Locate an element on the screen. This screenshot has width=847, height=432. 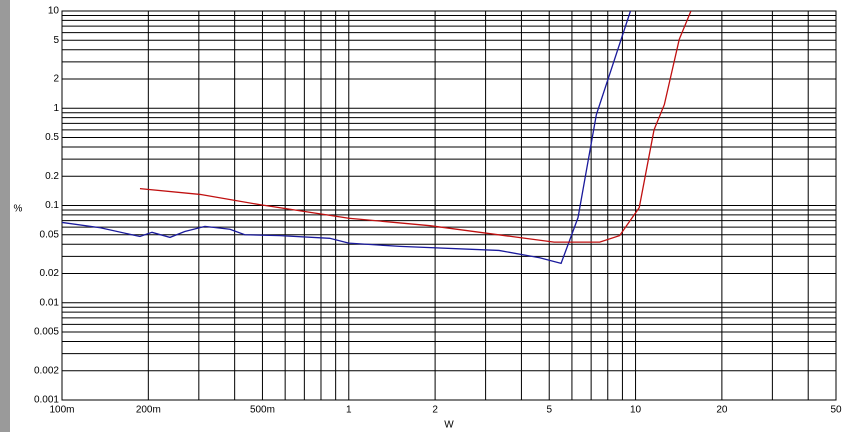
x-tick-label: 10 is located at coordinates (636, 410).